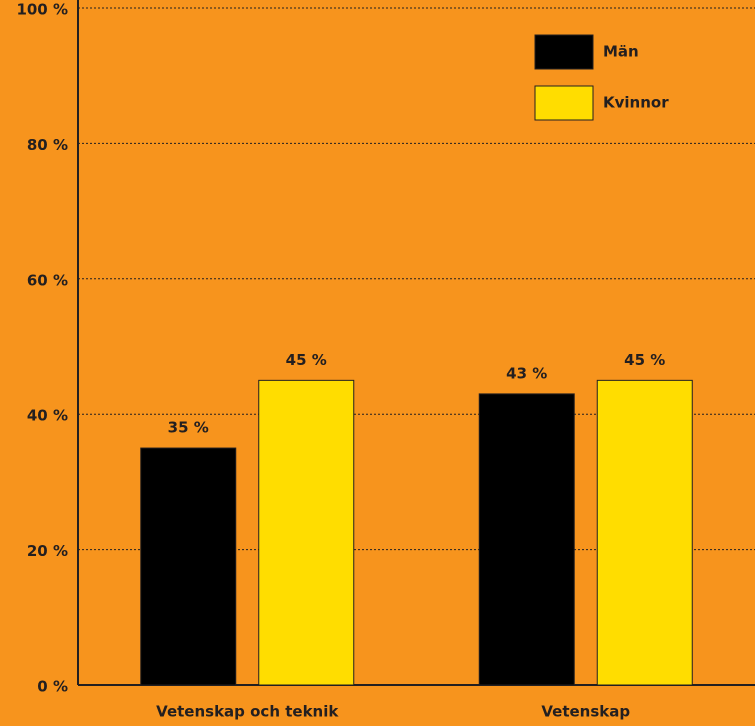 This screenshot has height=726, width=755. I want to click on x-tick-label: Vetenskap, so click(585, 712).